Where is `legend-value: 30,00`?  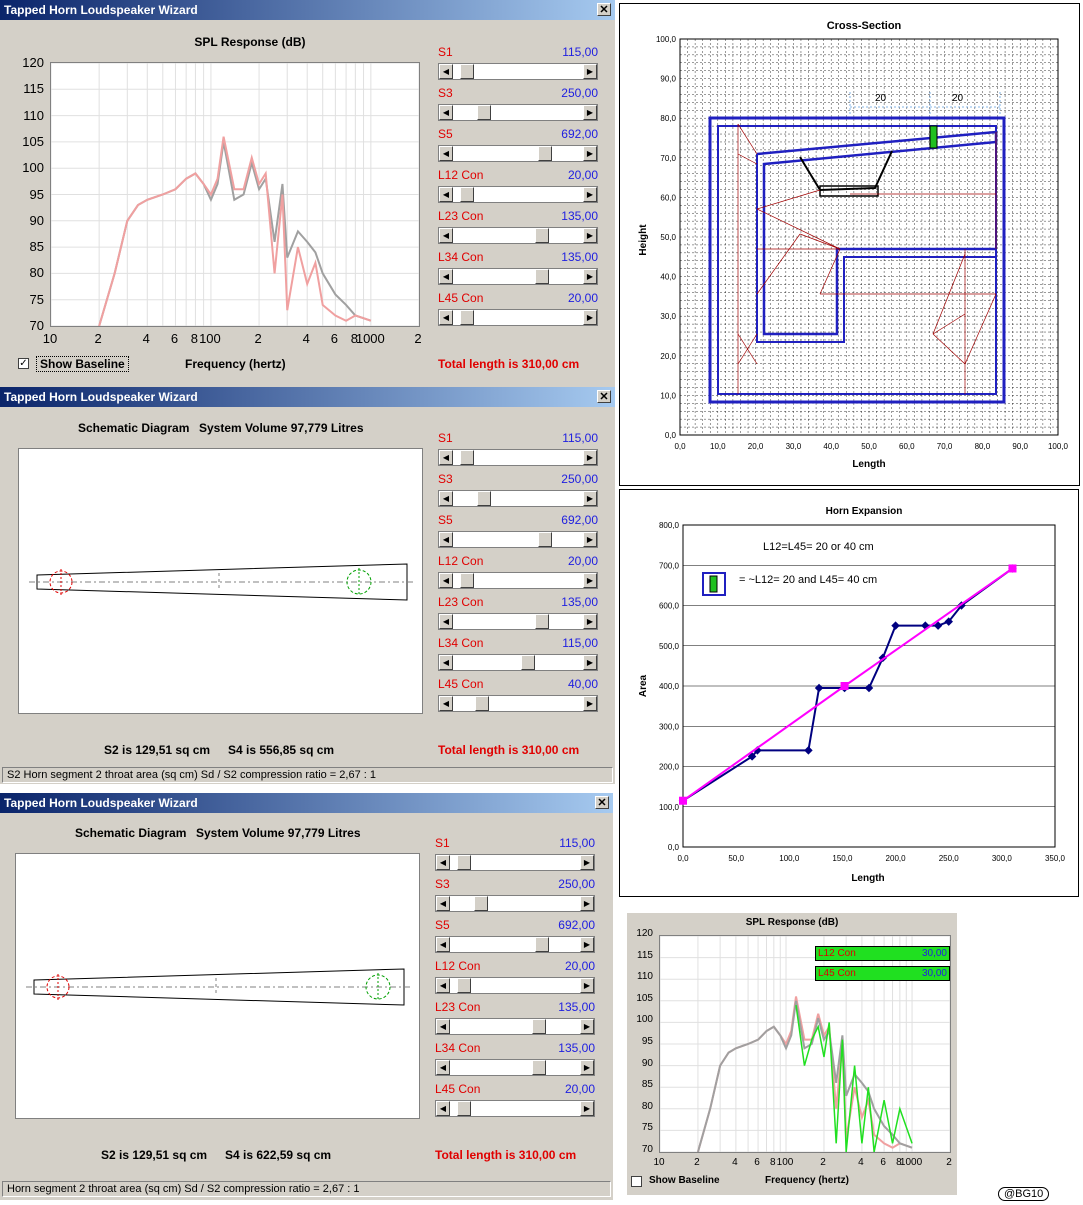
legend-value: 30,00 is located at coordinates (934, 953).